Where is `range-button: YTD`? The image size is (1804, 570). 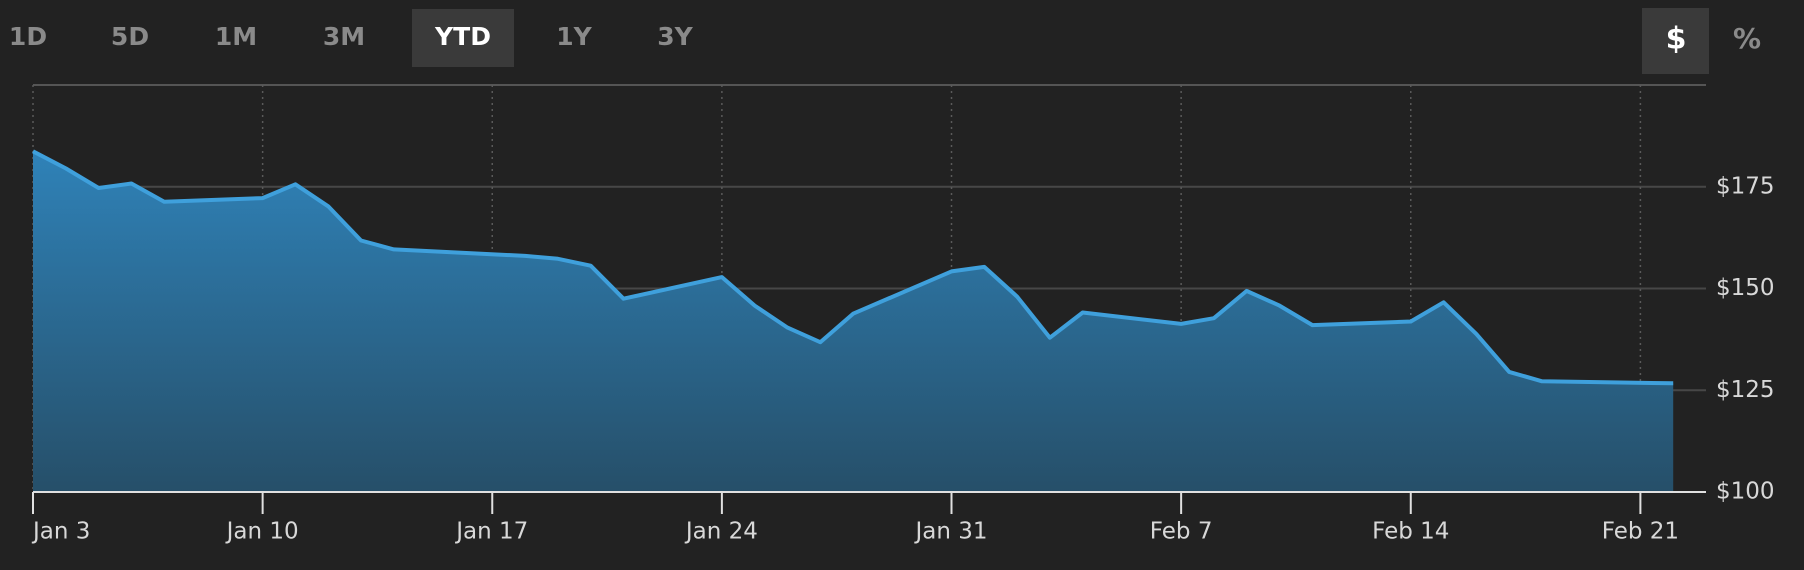 range-button: YTD is located at coordinates (462, 36).